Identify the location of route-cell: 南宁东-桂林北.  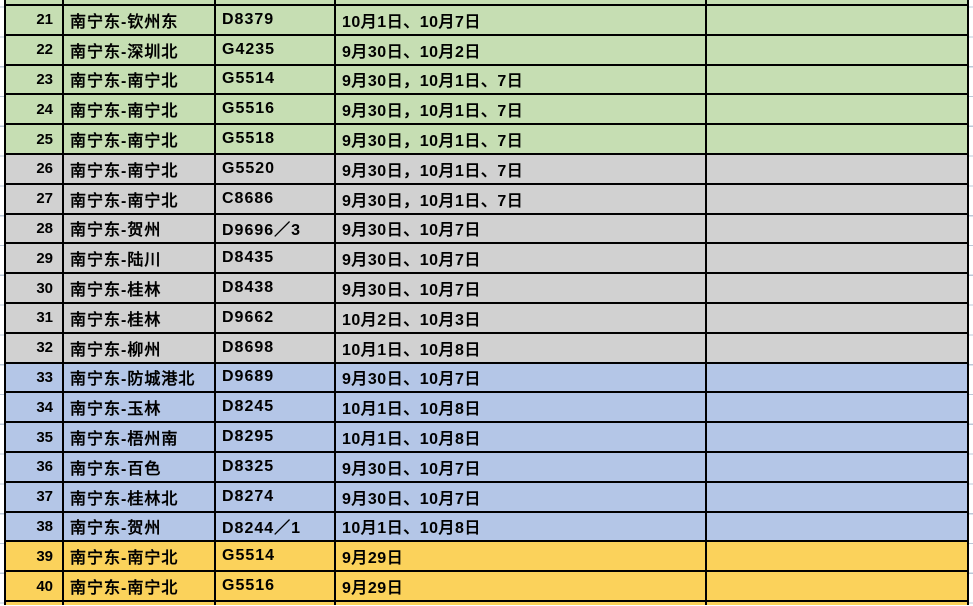
(139, 496).